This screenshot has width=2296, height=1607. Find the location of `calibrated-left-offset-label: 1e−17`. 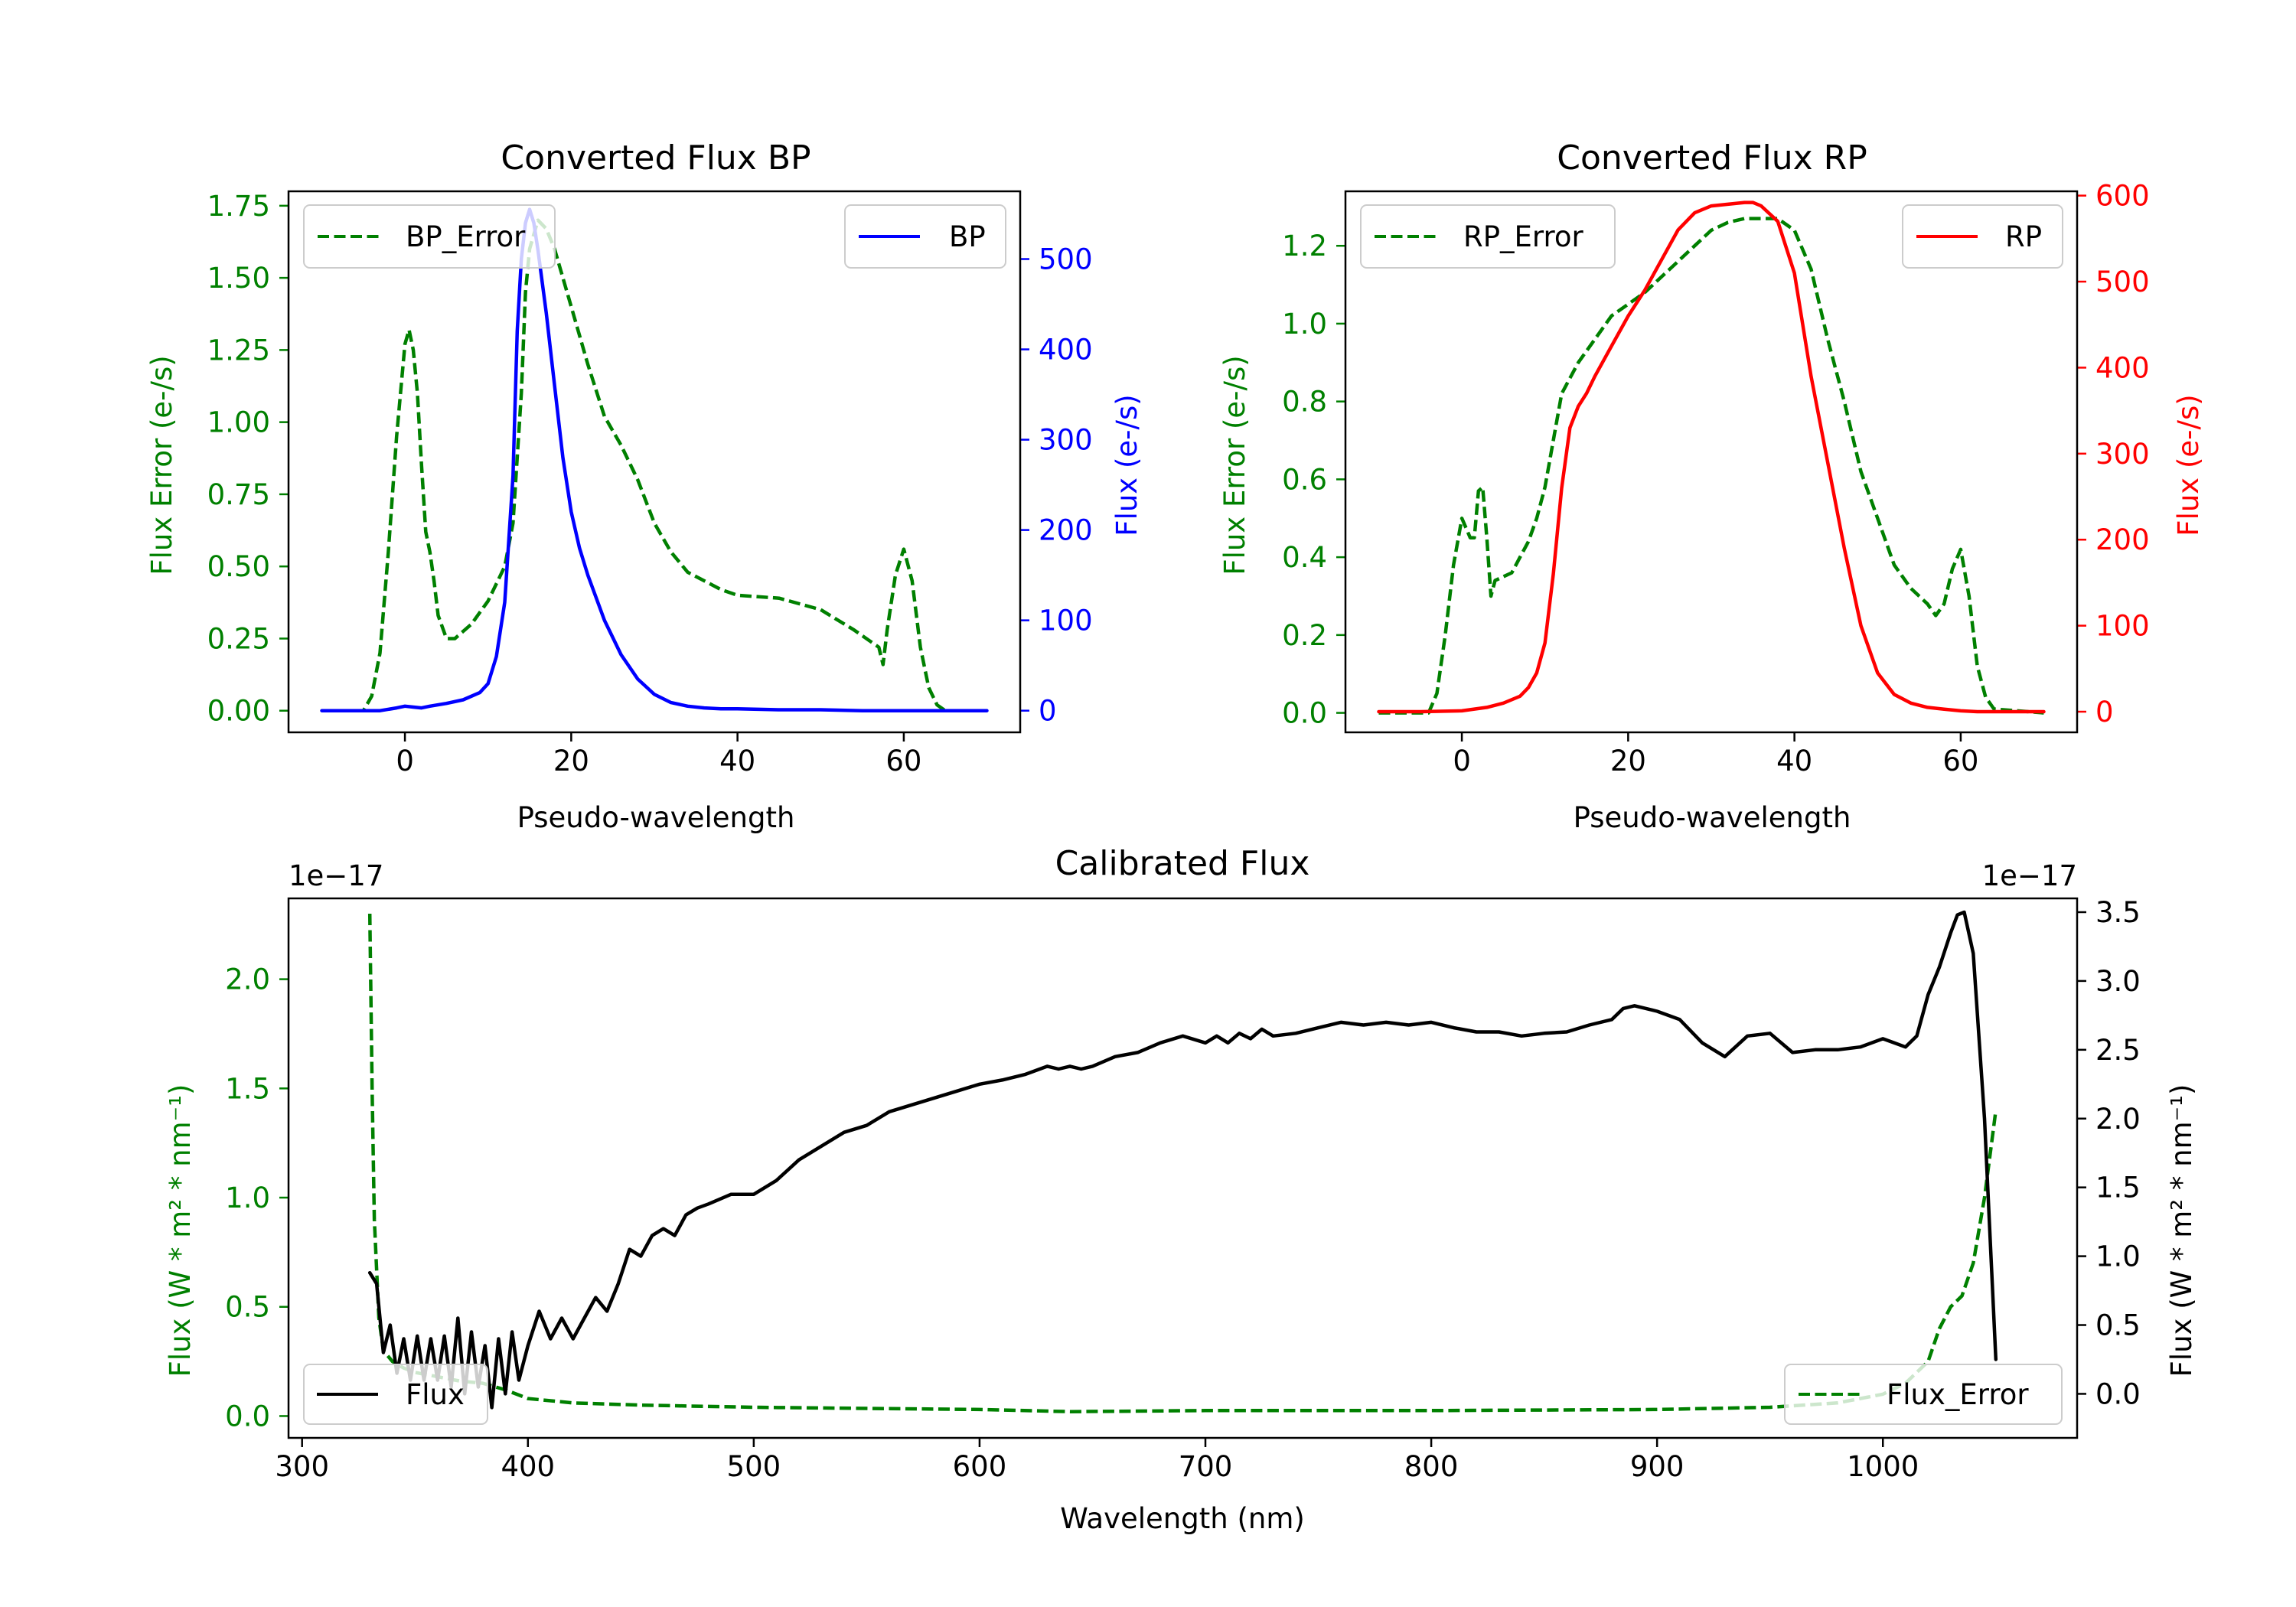

calibrated-left-offset-label: 1e−17 is located at coordinates (336, 875).